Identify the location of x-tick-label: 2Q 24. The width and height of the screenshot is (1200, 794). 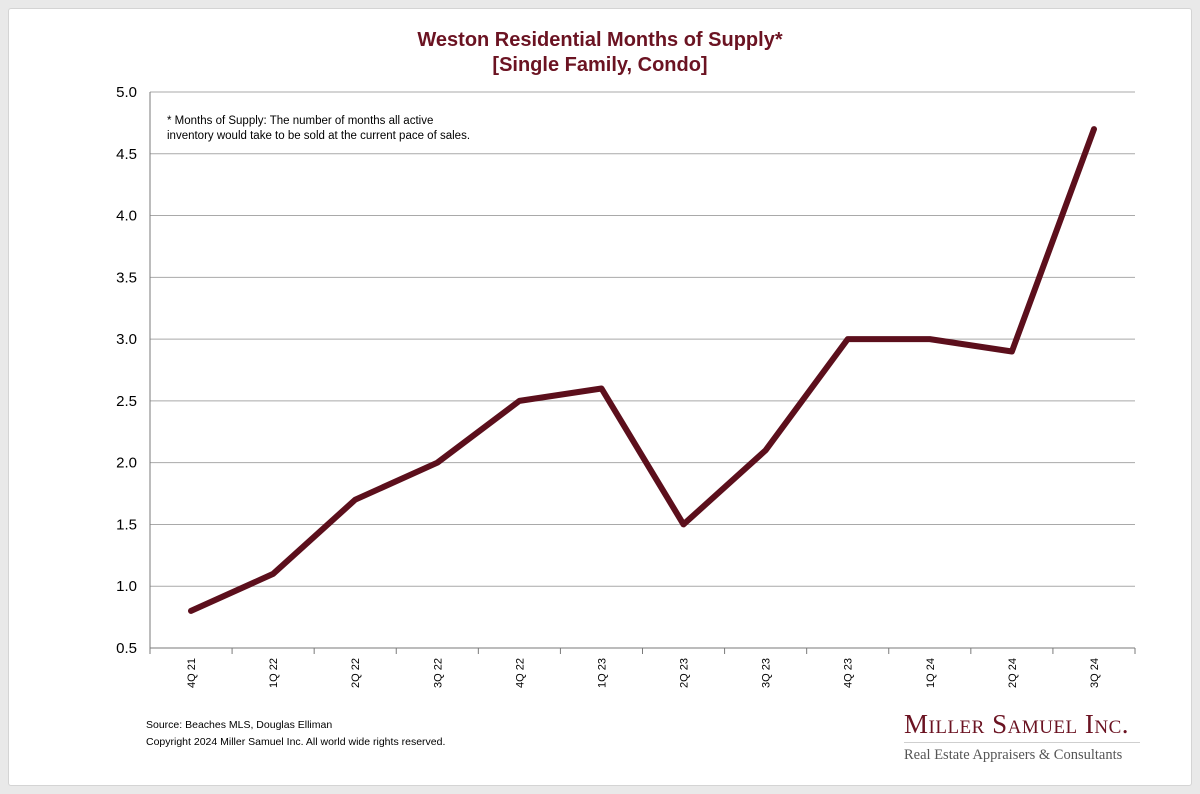
(1013, 673).